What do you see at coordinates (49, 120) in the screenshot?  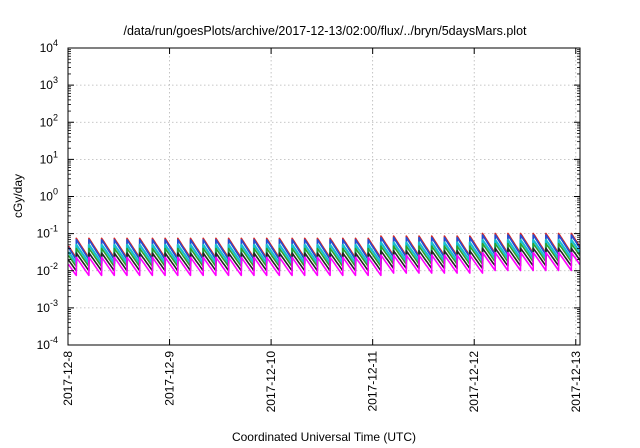 I see `y-tick-label: 10²` at bounding box center [49, 120].